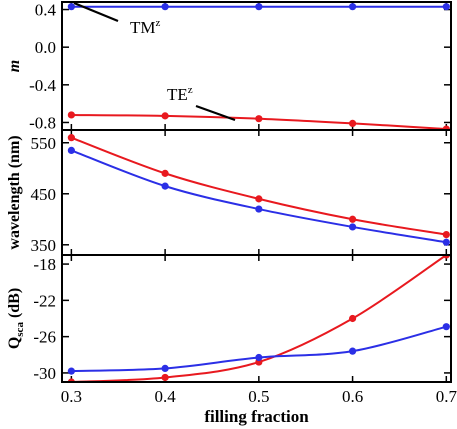  Describe the element at coordinates (44, 300) in the screenshot. I see `y-tick-label: -22` at that location.